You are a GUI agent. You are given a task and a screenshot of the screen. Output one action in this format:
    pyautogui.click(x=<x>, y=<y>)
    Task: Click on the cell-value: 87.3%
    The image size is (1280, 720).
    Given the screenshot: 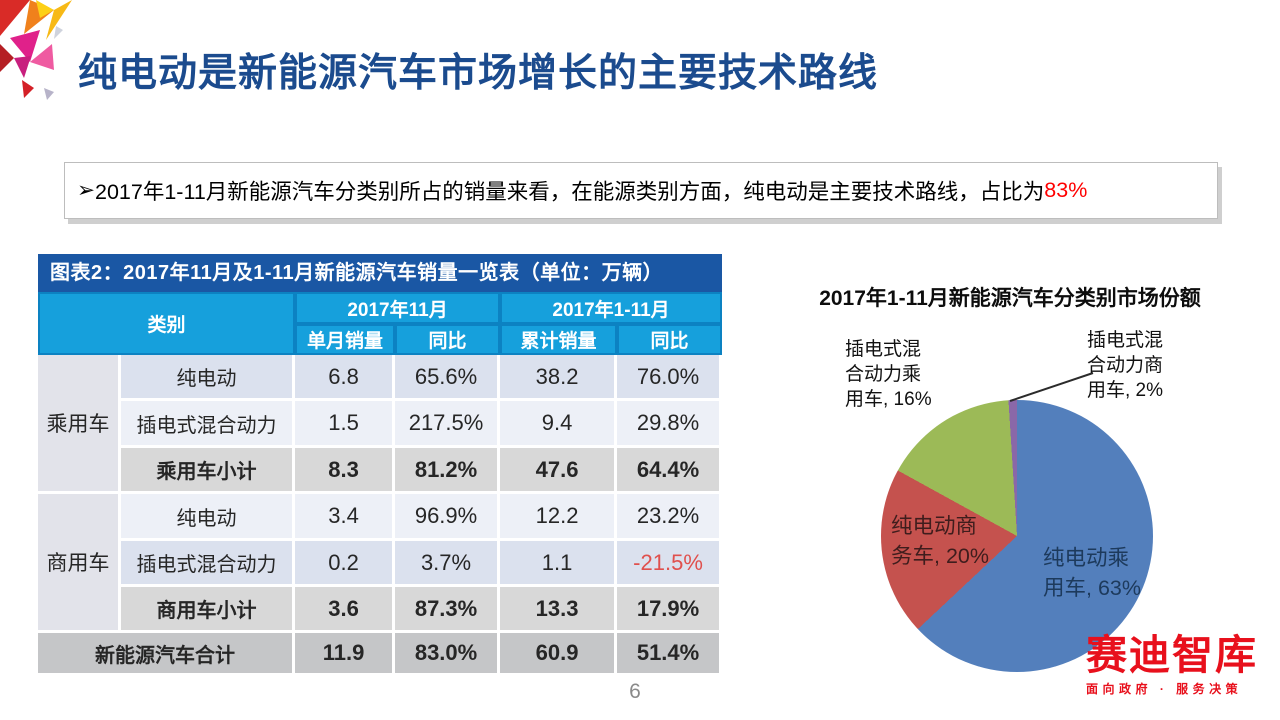 What is the action you would take?
    pyautogui.click(x=448, y=610)
    